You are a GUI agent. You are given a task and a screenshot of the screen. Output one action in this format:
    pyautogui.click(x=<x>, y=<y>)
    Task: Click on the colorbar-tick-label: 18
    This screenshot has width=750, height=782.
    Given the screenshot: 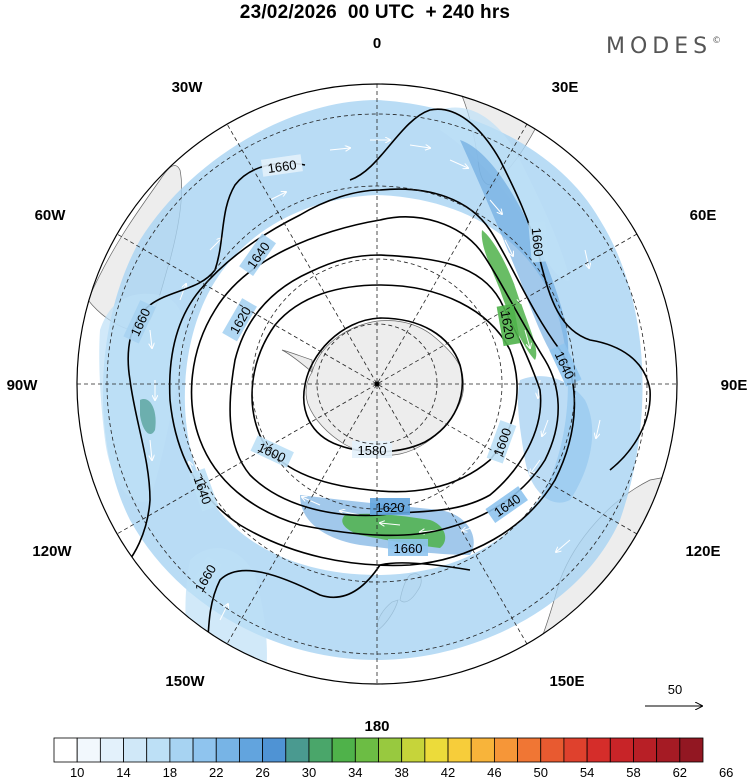 What is the action you would take?
    pyautogui.click(x=170, y=772)
    